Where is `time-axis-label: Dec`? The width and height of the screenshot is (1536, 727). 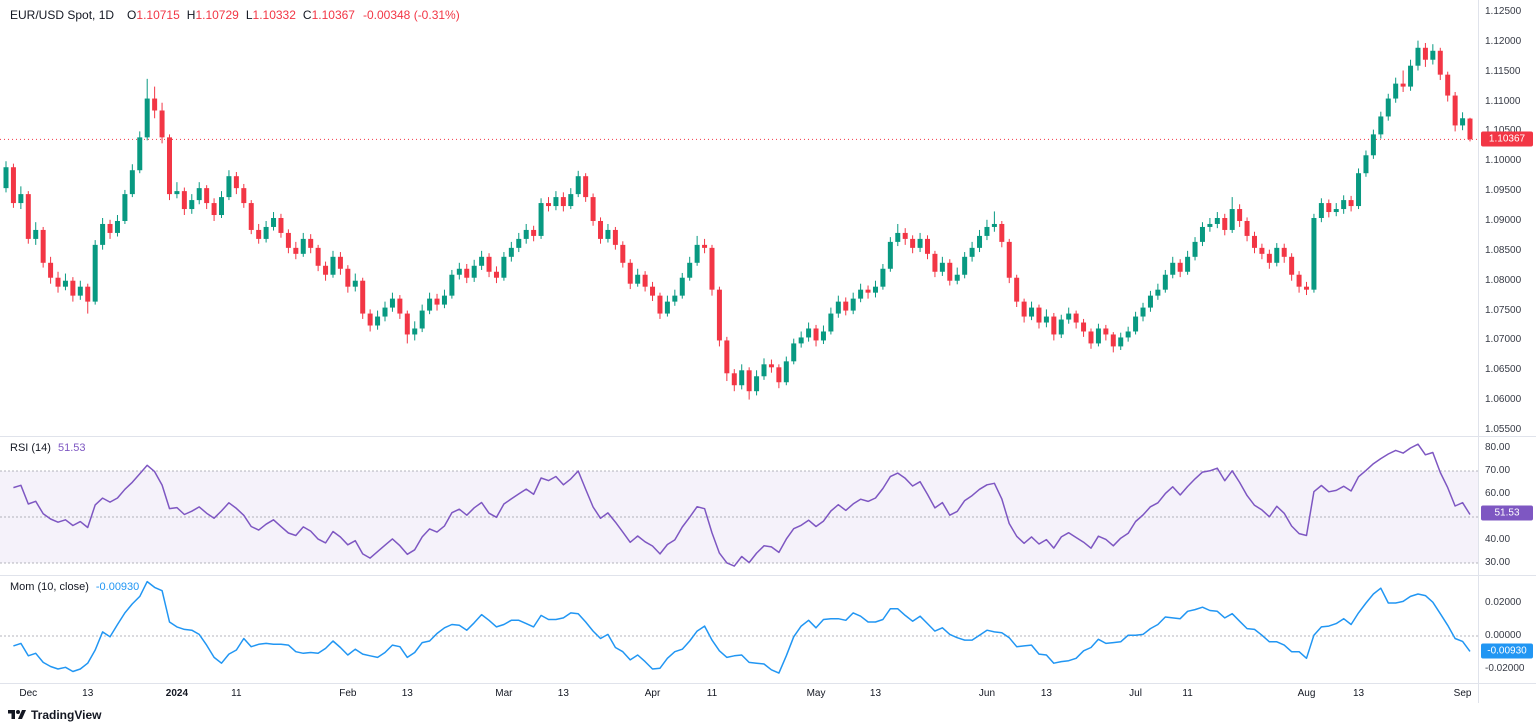 time-axis-label: Dec is located at coordinates (28, 693).